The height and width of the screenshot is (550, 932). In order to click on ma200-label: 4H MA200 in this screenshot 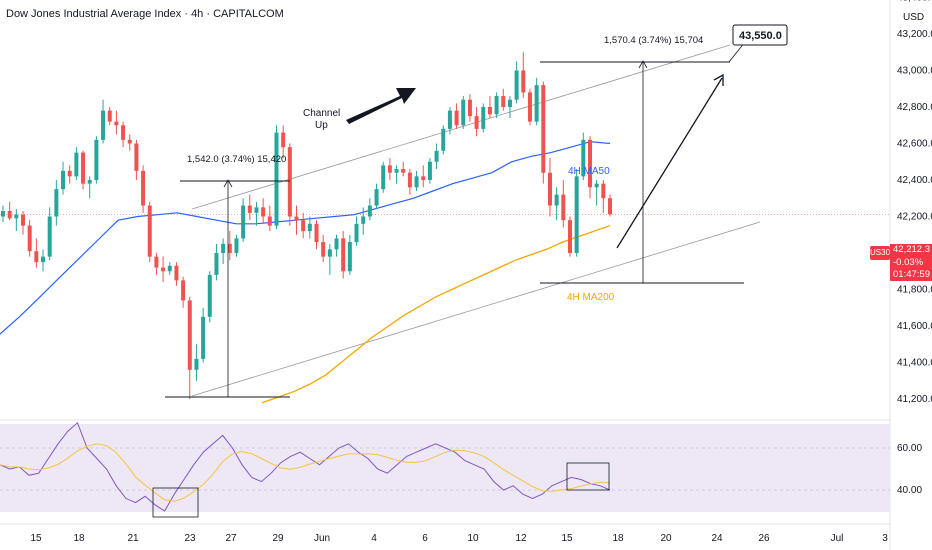, I will do `click(591, 297)`.